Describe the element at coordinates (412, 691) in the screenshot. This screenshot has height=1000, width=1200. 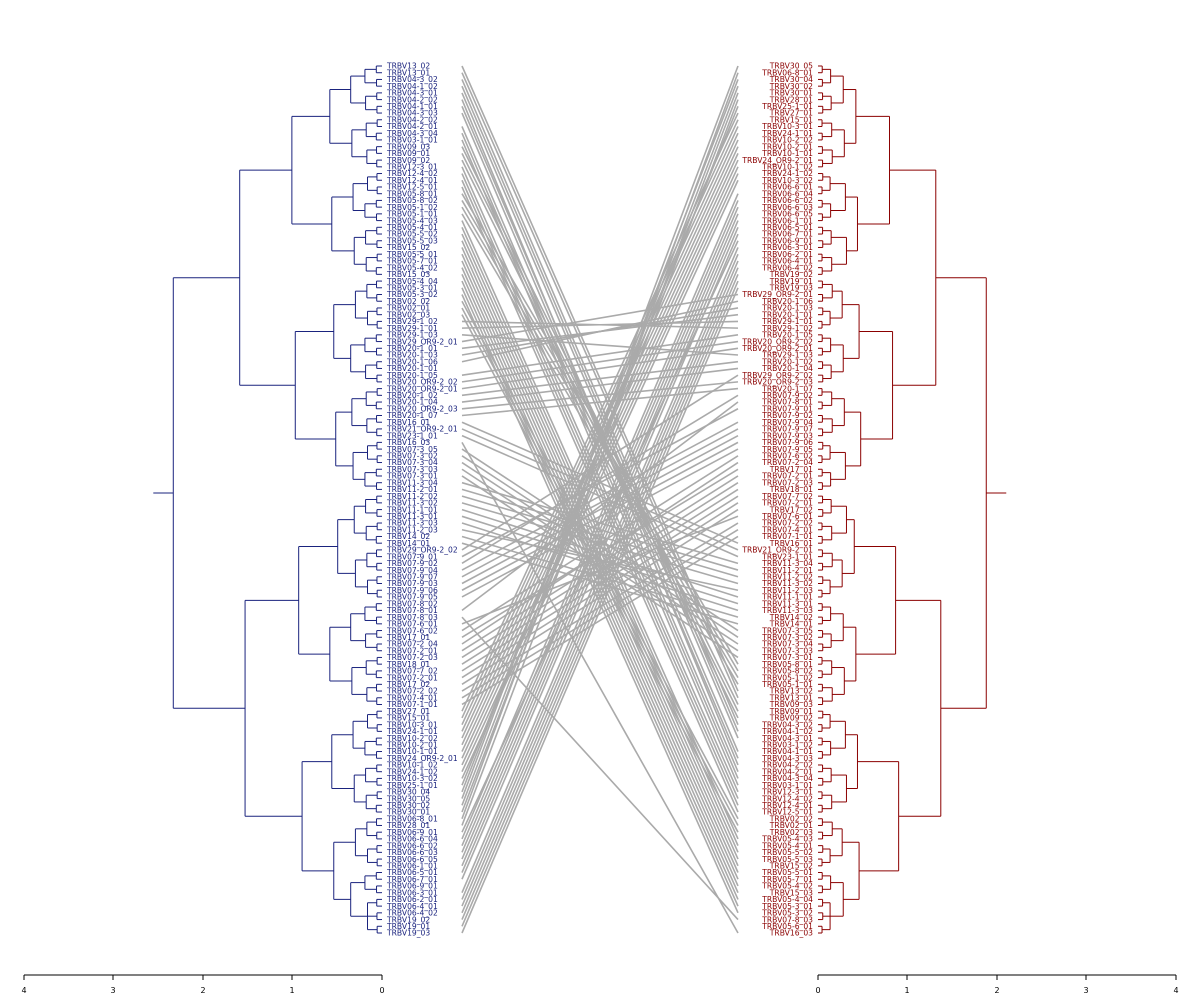
I see `left-leaf-label: TRBV07-2_02` at that location.